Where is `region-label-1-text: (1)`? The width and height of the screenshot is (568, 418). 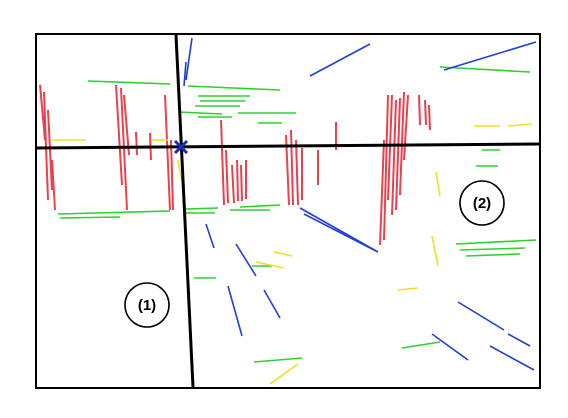 region-label-1-text: (1) is located at coordinates (147, 305).